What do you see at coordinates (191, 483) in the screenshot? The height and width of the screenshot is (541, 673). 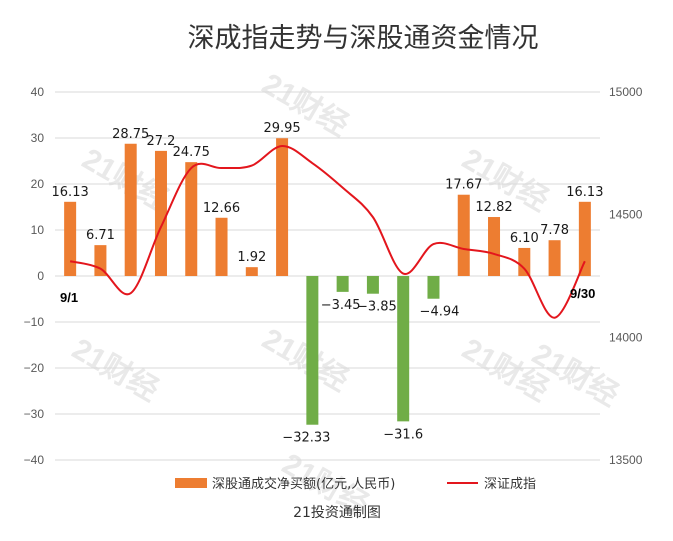 I see `legend-bar-swatch` at bounding box center [191, 483].